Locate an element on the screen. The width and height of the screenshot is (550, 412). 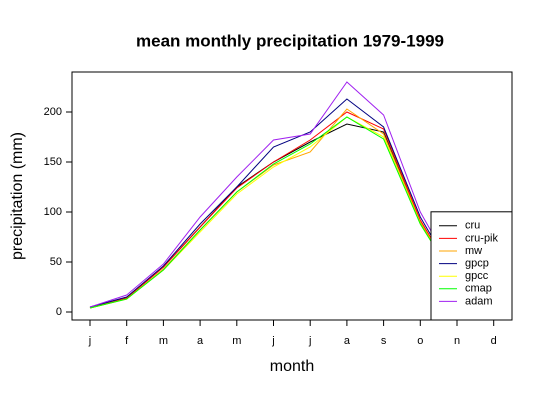
x-axis-label: month is located at coordinates (292, 366).